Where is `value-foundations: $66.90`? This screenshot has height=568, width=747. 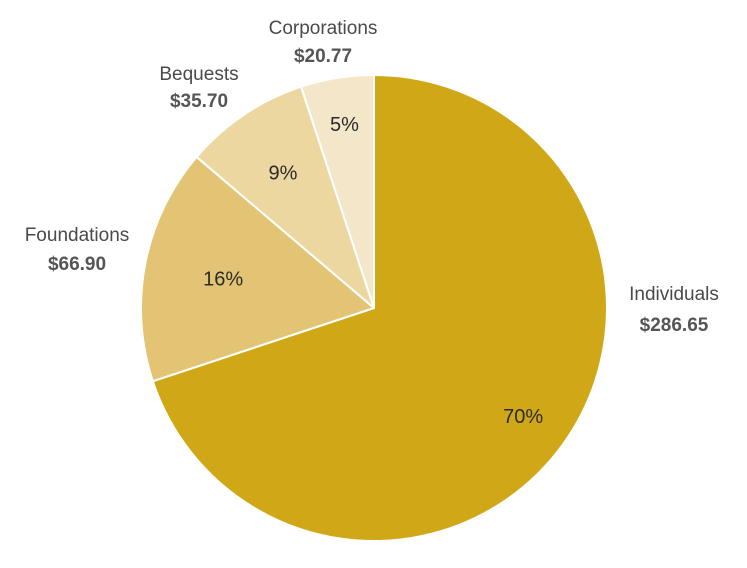
value-foundations: $66.90 is located at coordinates (77, 264).